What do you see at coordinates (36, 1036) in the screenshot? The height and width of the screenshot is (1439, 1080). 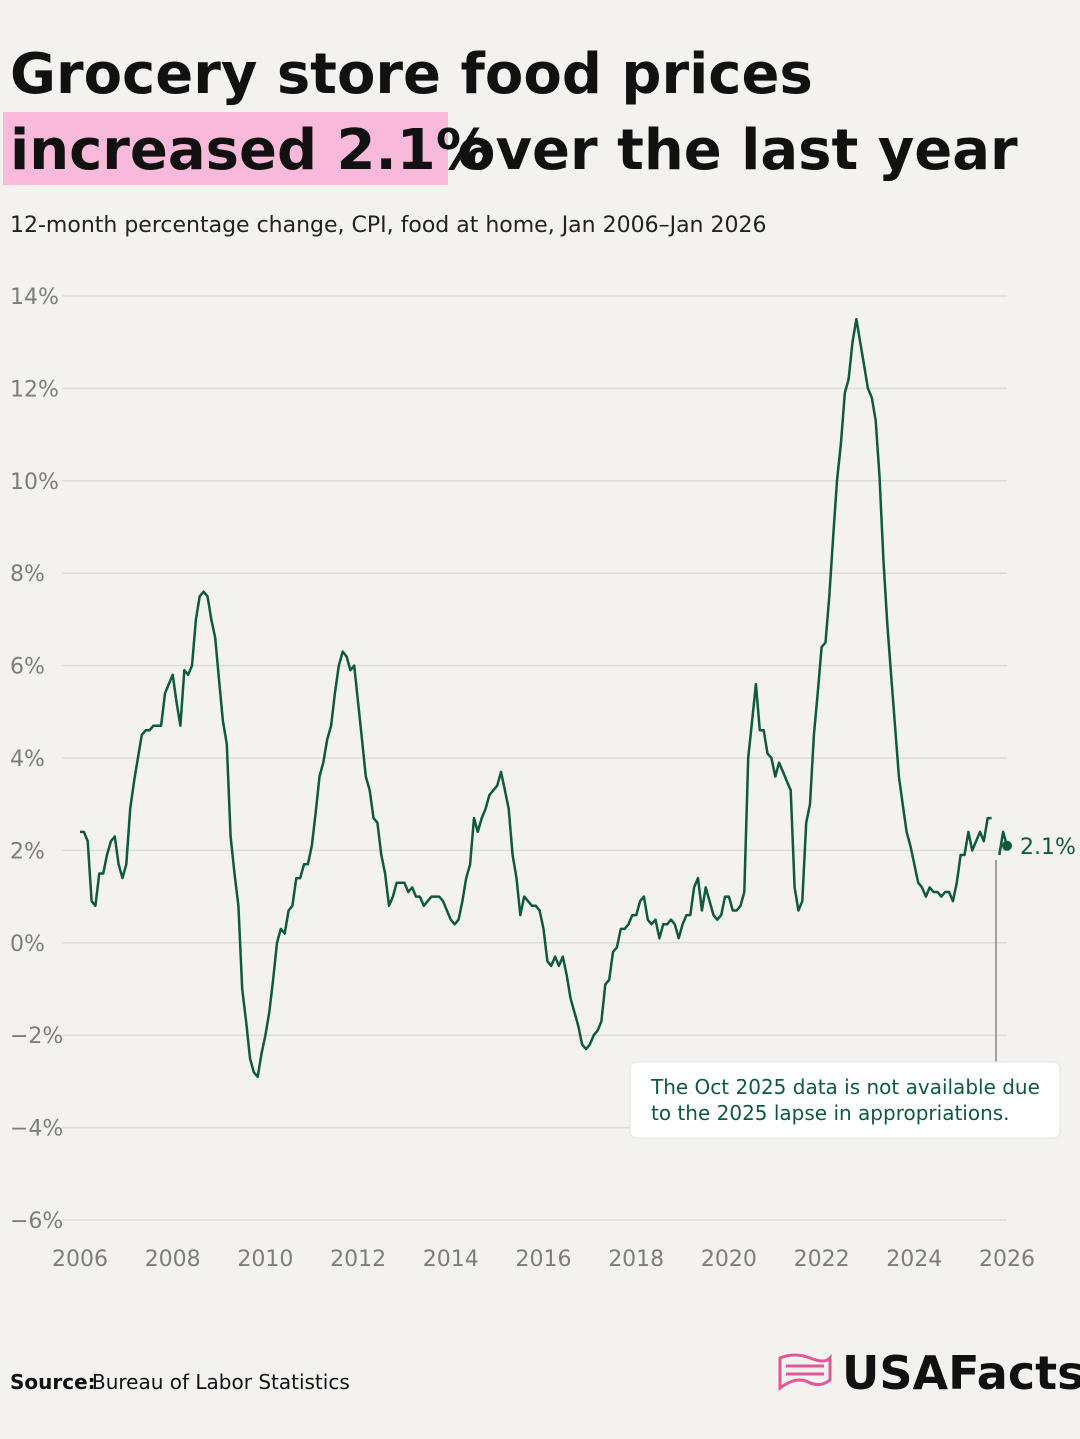 I see `y-tick-label: −2%` at bounding box center [36, 1036].